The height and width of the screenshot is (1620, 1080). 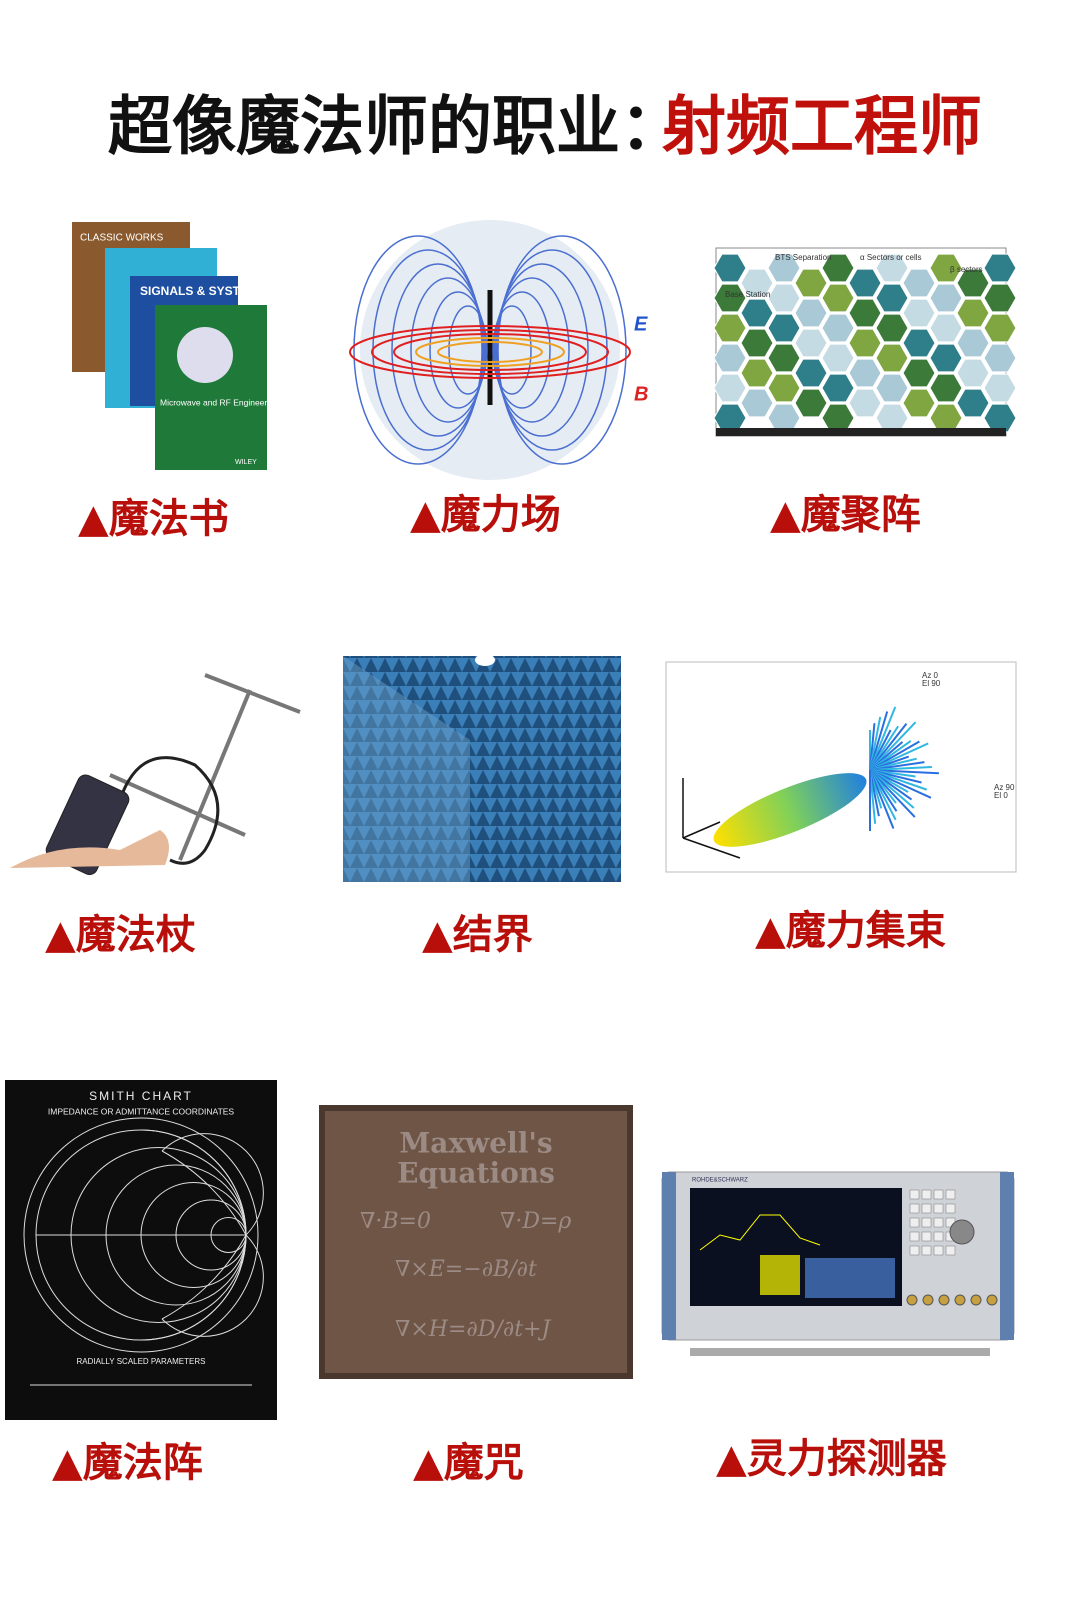 I want to click on element, so click(x=252, y=693).